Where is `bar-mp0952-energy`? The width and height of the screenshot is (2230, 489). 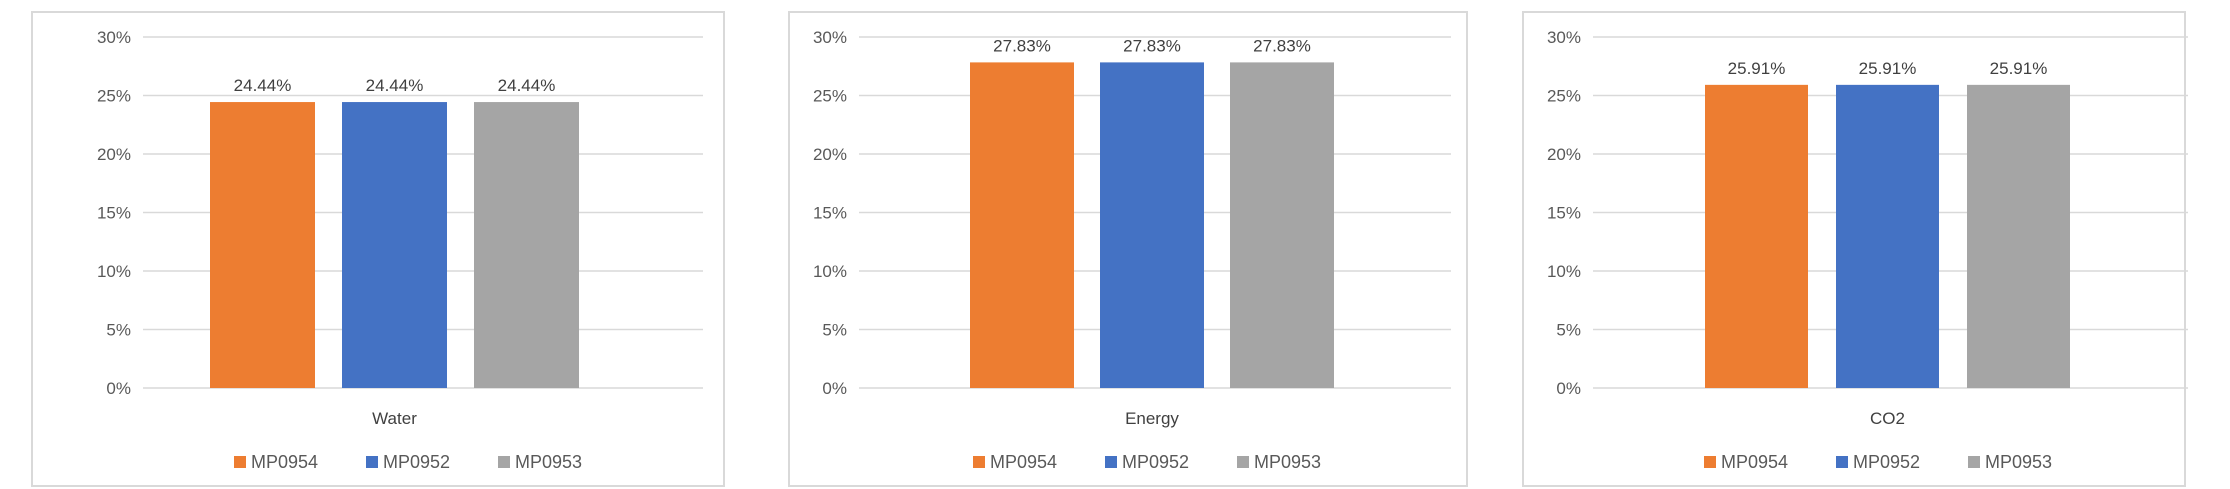
bar-mp0952-energy is located at coordinates (1152, 225).